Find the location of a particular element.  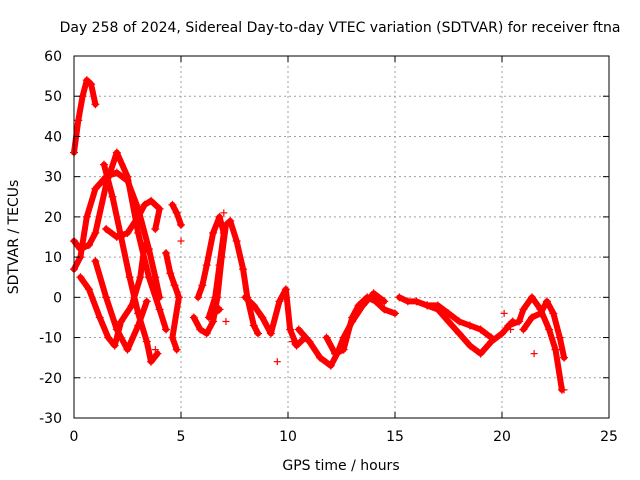

y-tick-label: 30 is located at coordinates (53, 178).